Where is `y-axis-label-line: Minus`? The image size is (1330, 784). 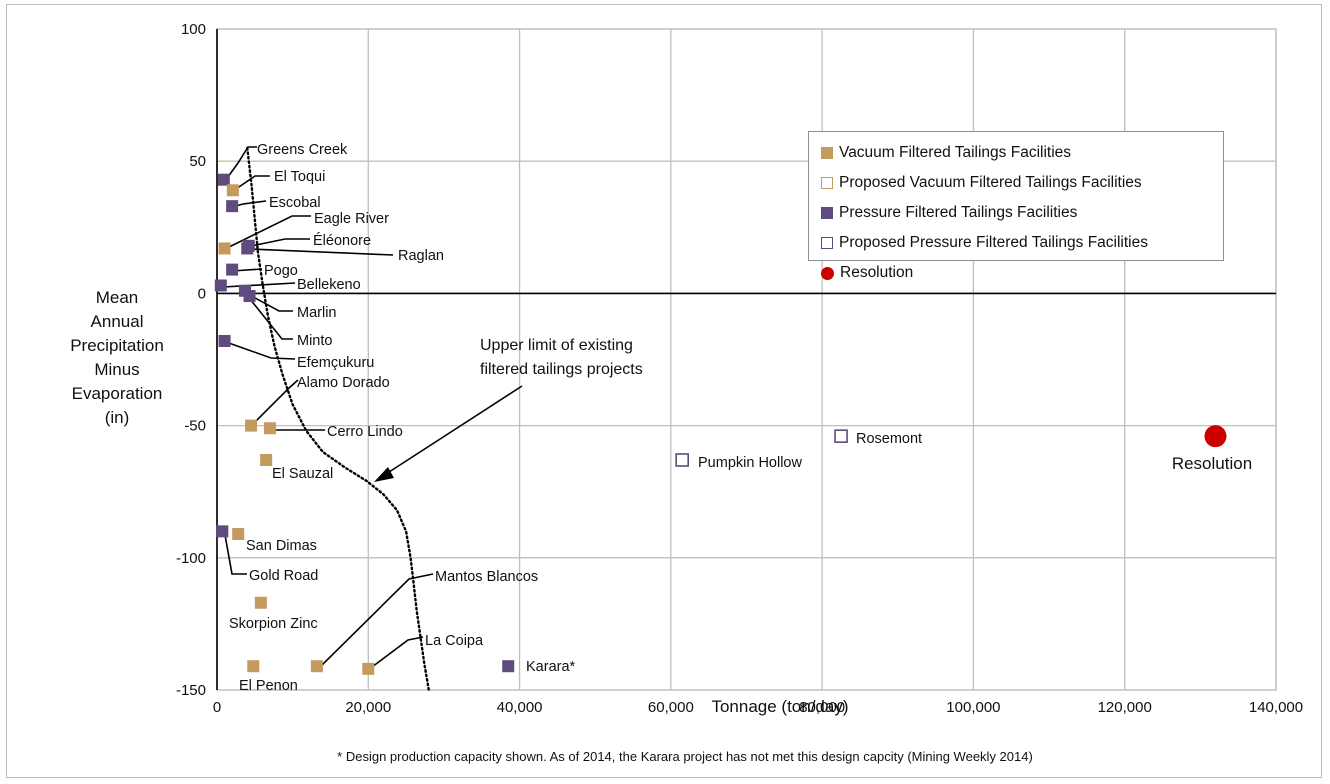 y-axis-label-line: Minus is located at coordinates (117, 369).